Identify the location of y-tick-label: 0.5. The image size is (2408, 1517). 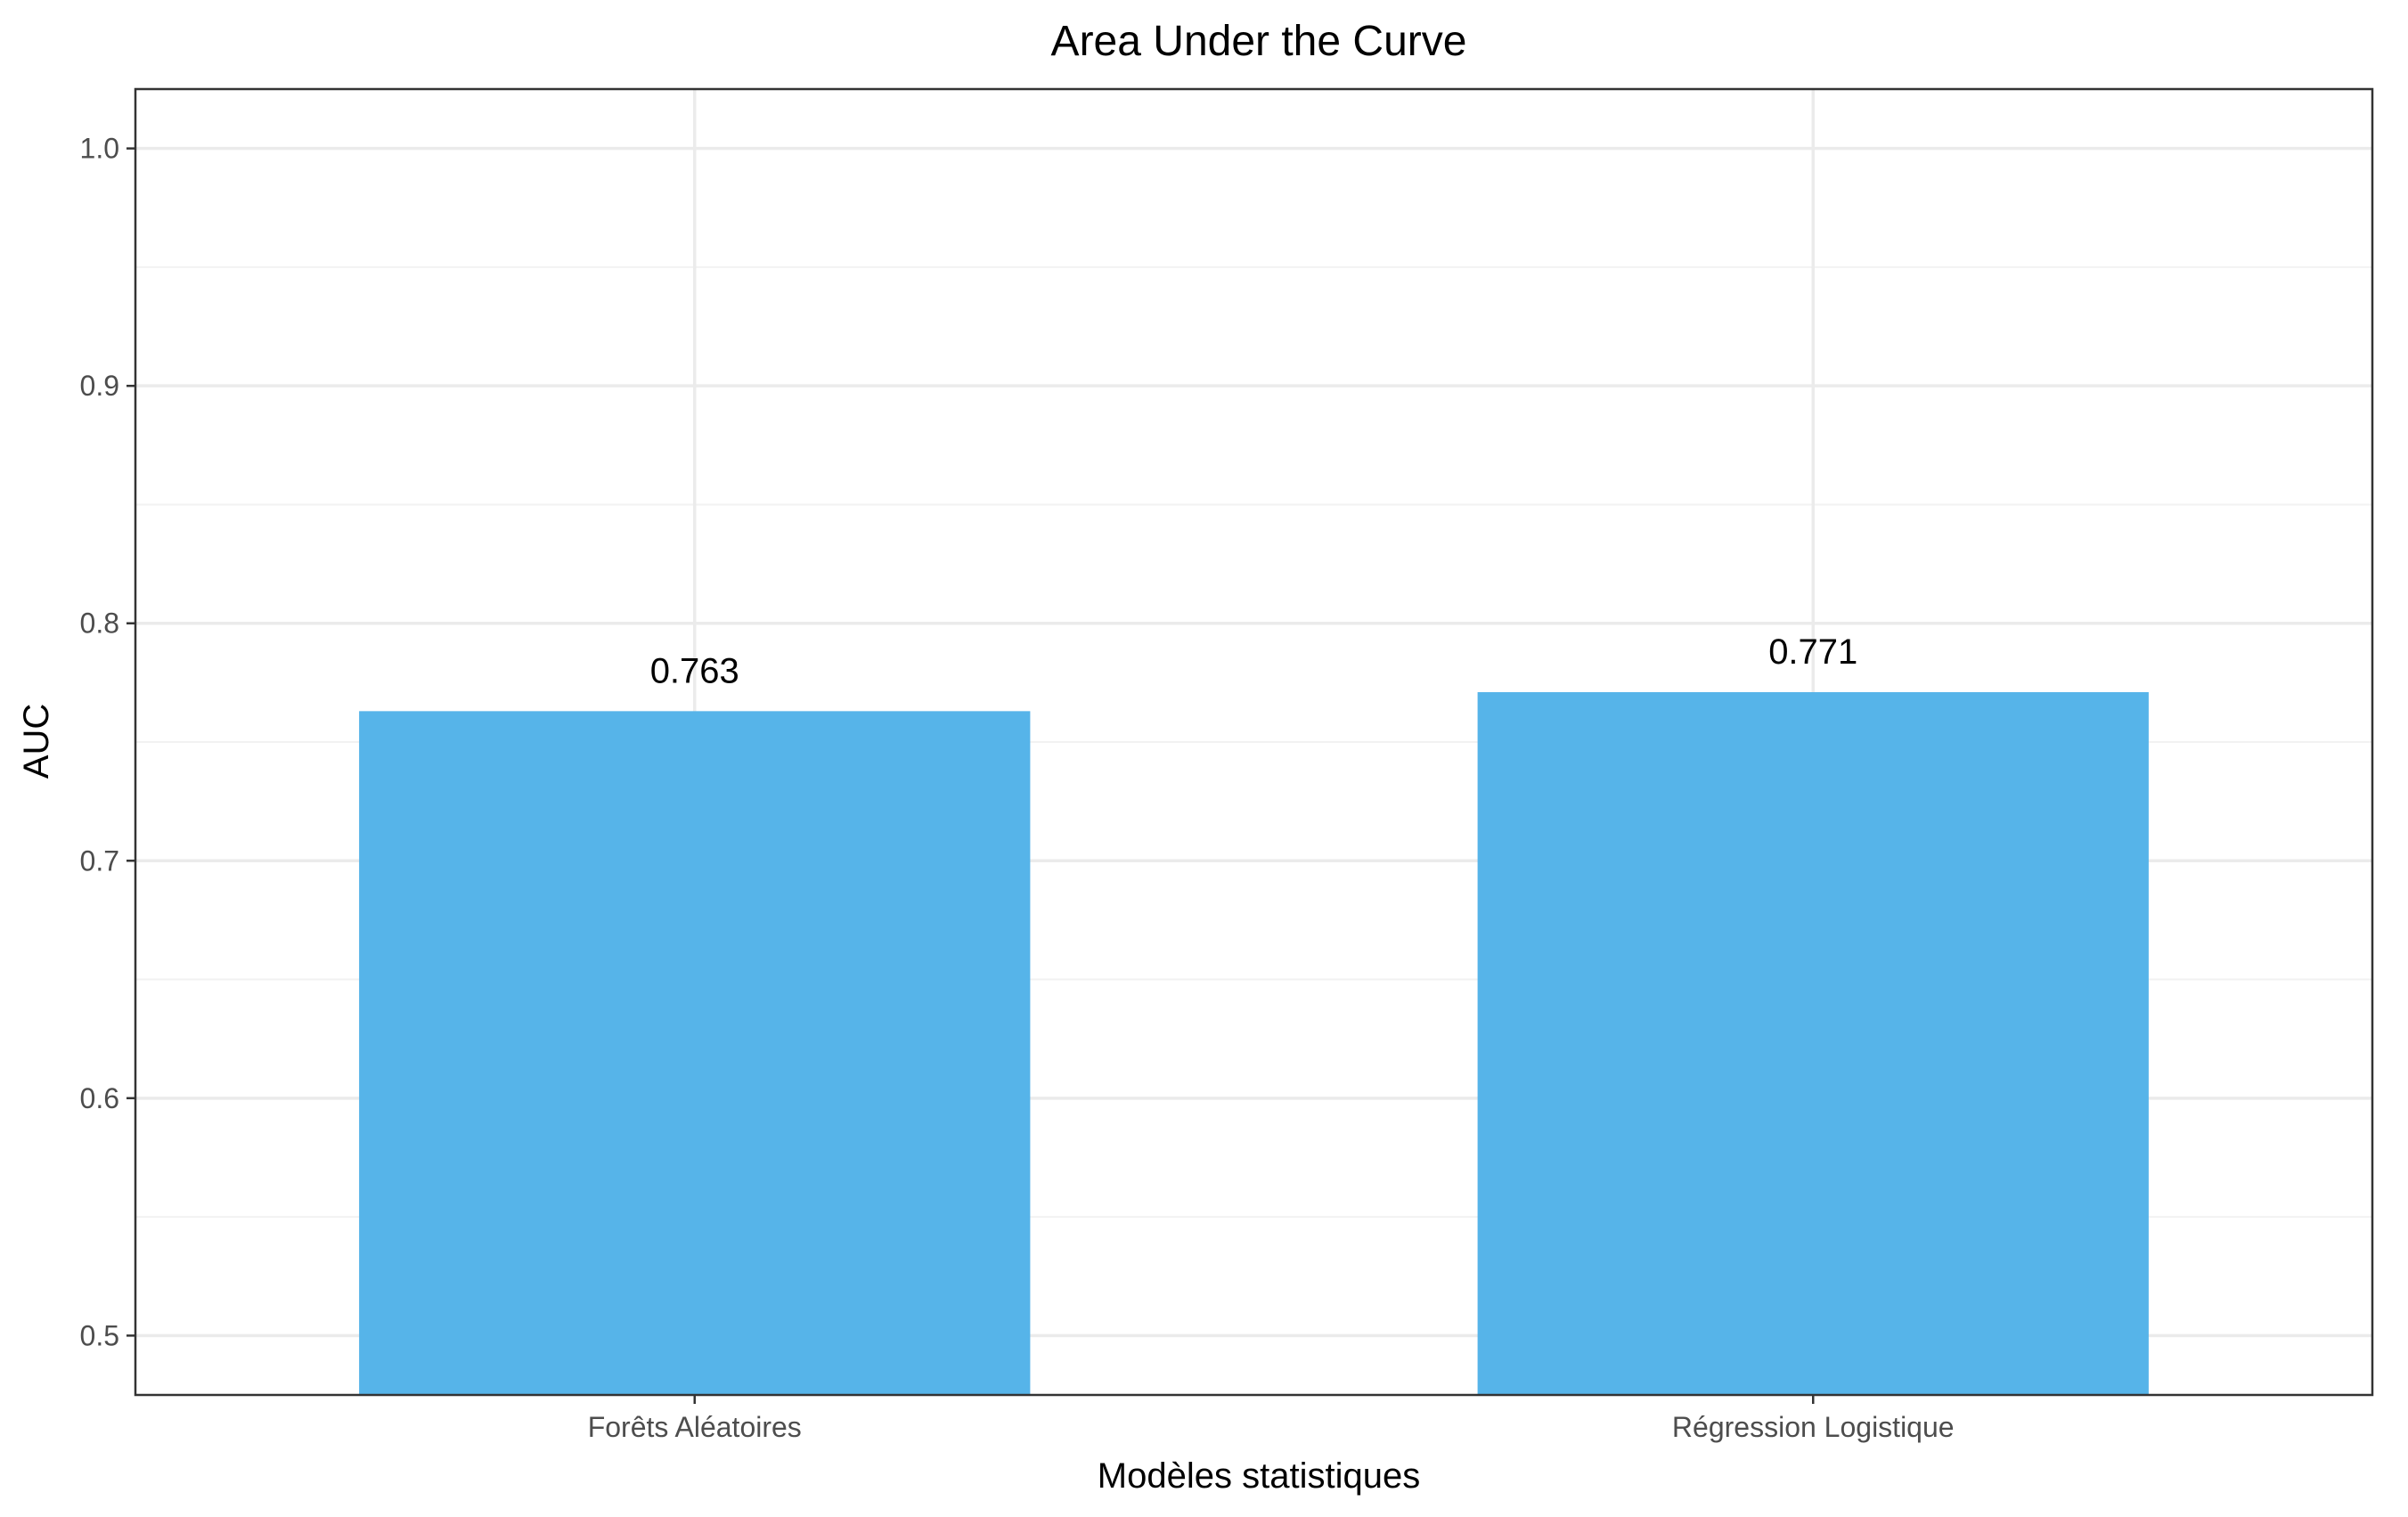
(99, 1335).